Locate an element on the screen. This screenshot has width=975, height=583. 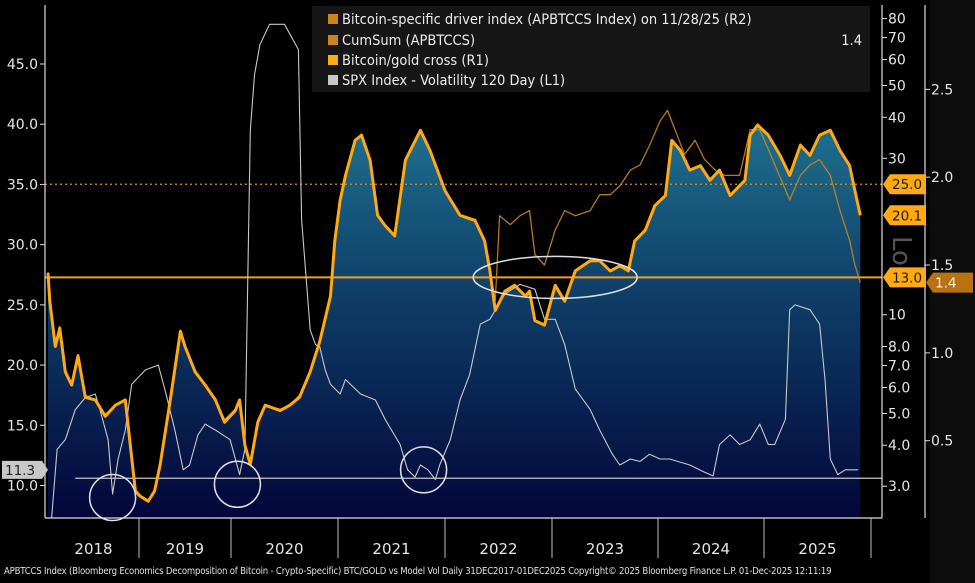
y-tick-label-r2: 2.0 is located at coordinates (942, 178).